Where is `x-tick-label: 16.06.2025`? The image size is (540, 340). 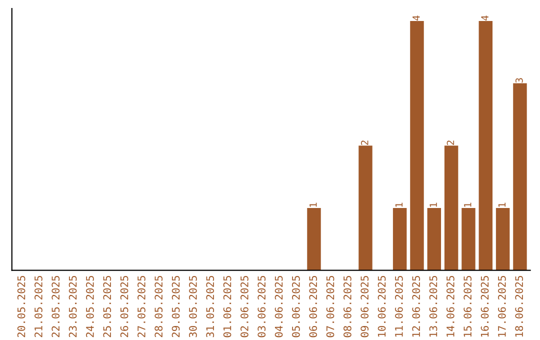 x-tick-label: 16.06.2025 is located at coordinates (484, 306).